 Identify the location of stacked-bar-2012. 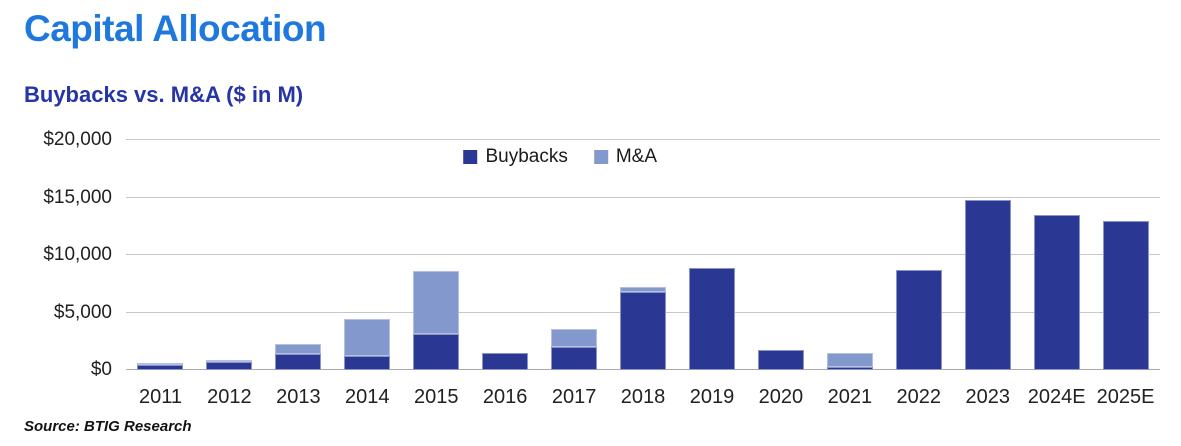
(229, 255).